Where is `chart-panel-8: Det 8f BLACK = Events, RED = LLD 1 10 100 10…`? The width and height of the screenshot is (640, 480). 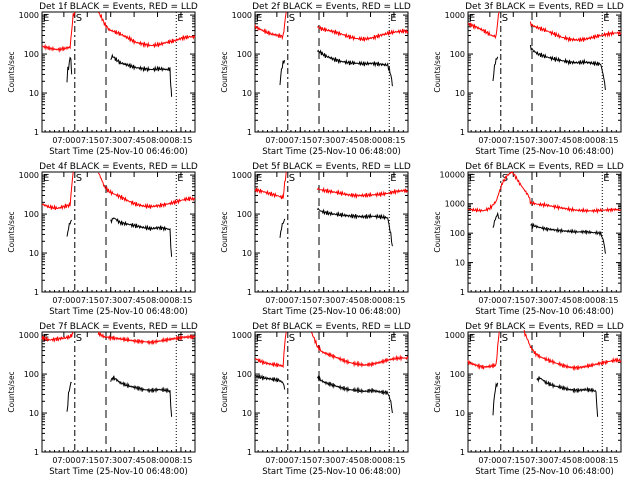
chart-panel-8: Det 8f BLACK = Events, RED = LLD 1 10 100 10… is located at coordinates (315, 399).